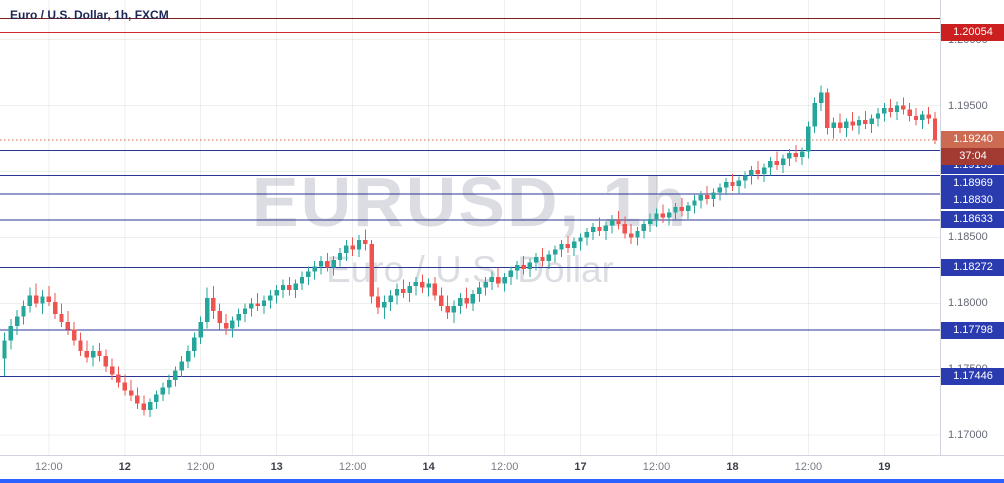 Image resolution: width=1004 pixels, height=483 pixels. What do you see at coordinates (972, 183) in the screenshot?
I see `level-price-badge: 1.18969` at bounding box center [972, 183].